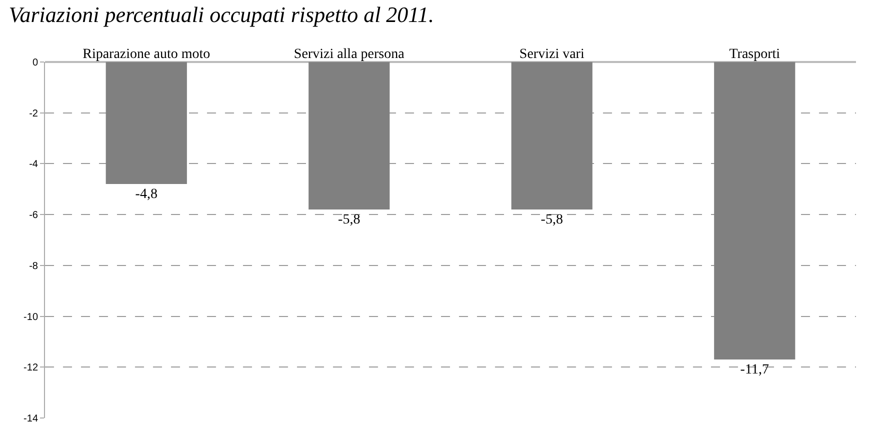  What do you see at coordinates (31, 419) in the screenshot?
I see `y-tick-label: -14` at bounding box center [31, 419].